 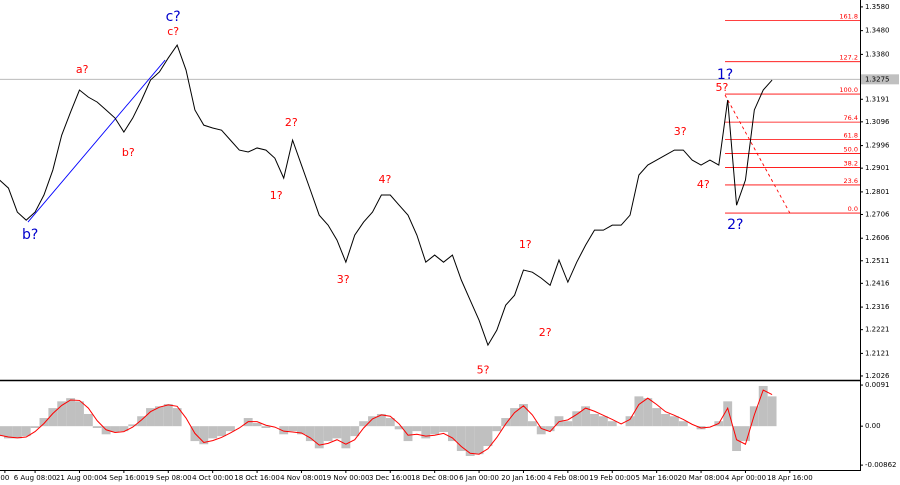 What do you see at coordinates (757, 154) in the screenshot?
I see `trend-line` at bounding box center [757, 154].